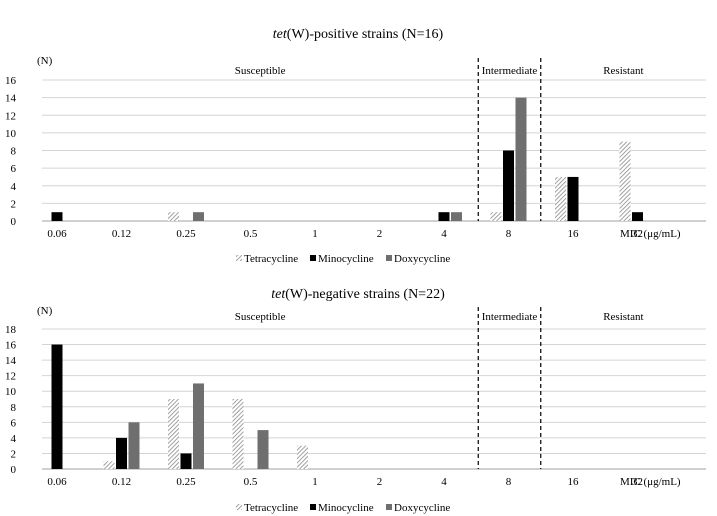 This screenshot has width=717, height=516. I want to click on chart-title-rest: (W)-positive strains (N=16), so click(365, 34).